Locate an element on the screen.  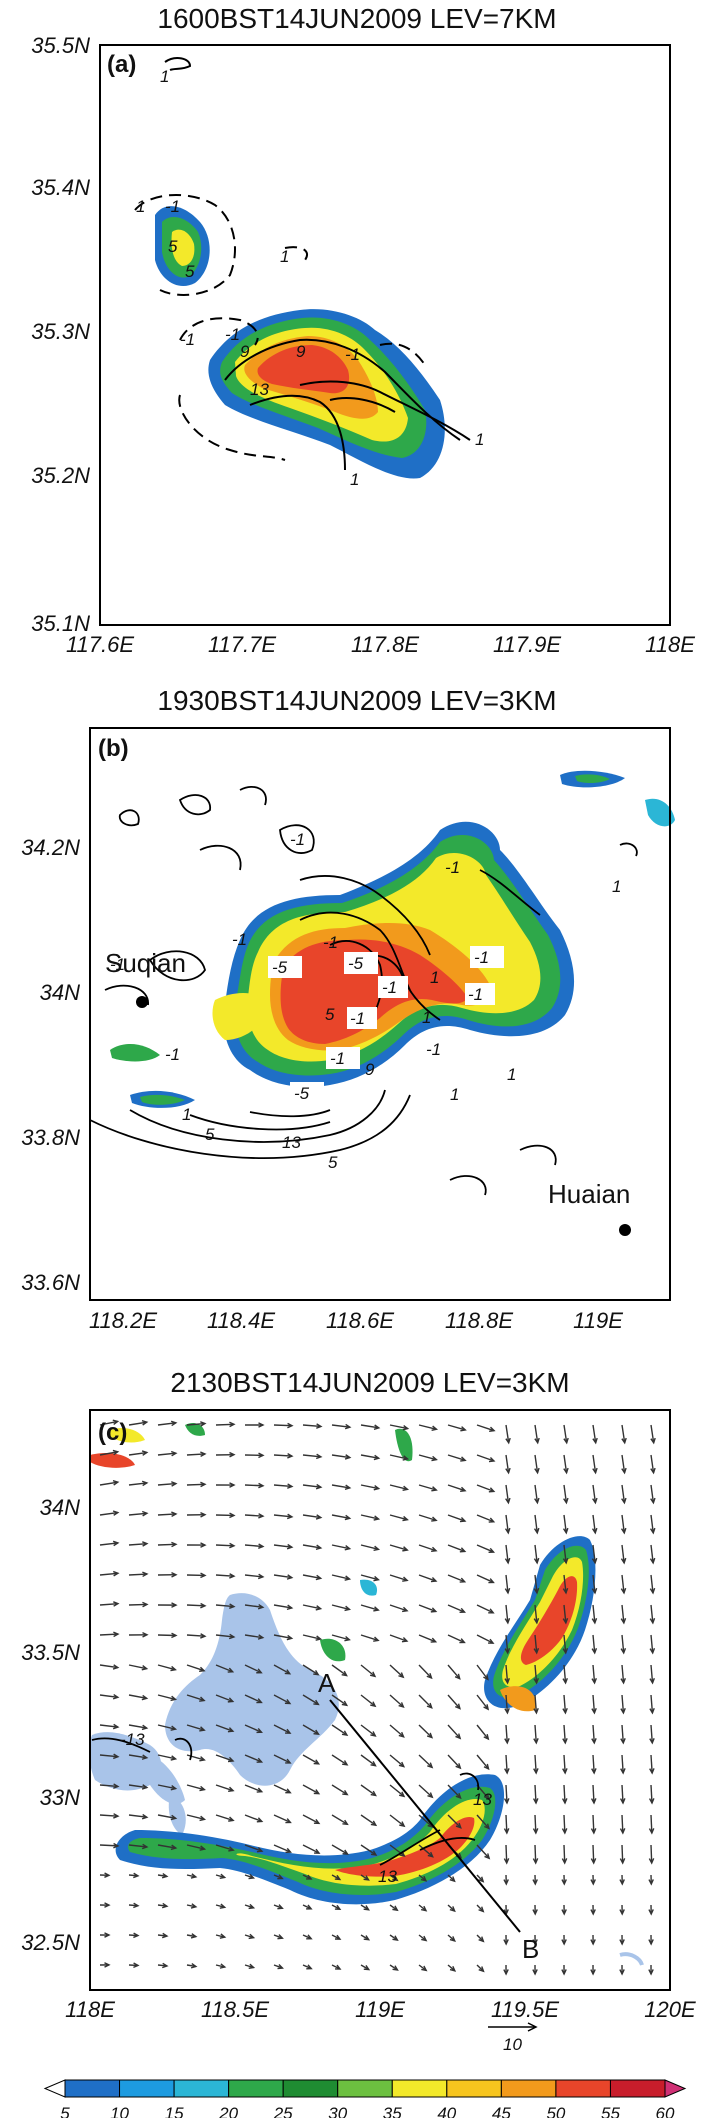
reference-arrow-head is located at coordinates (532, 2027).